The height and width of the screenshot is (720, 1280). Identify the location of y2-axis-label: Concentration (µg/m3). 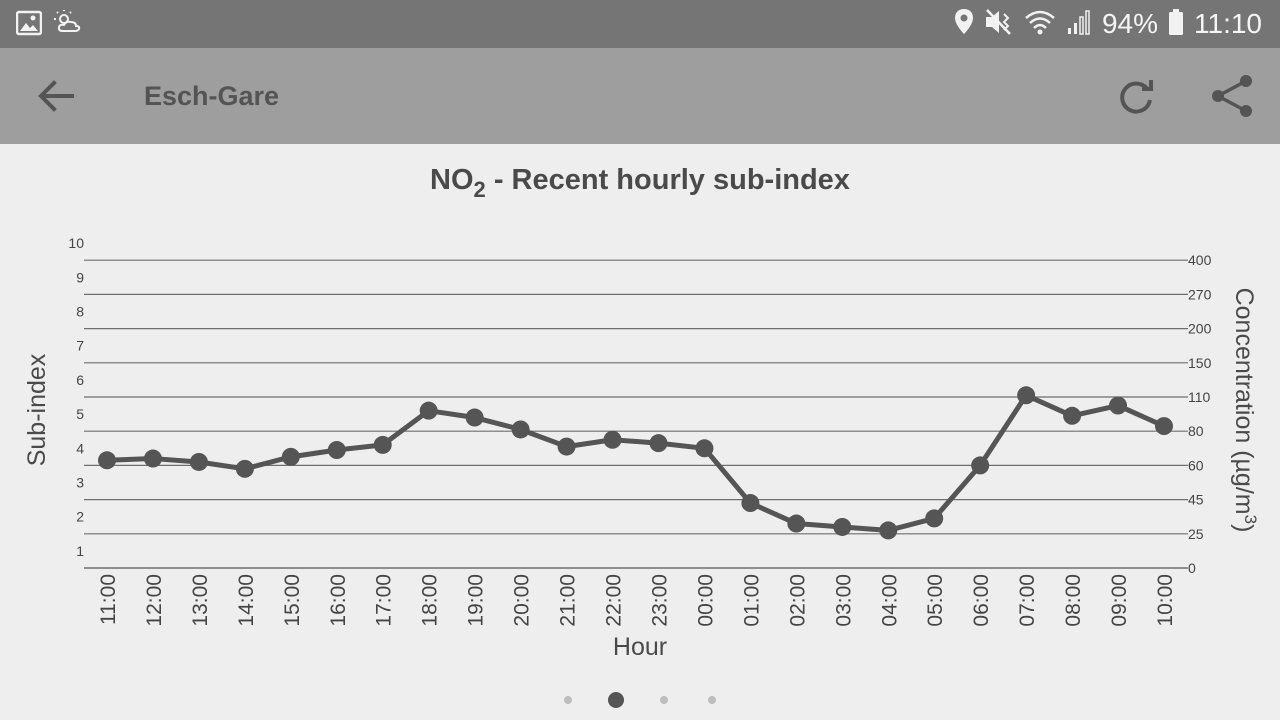
(1245, 410).